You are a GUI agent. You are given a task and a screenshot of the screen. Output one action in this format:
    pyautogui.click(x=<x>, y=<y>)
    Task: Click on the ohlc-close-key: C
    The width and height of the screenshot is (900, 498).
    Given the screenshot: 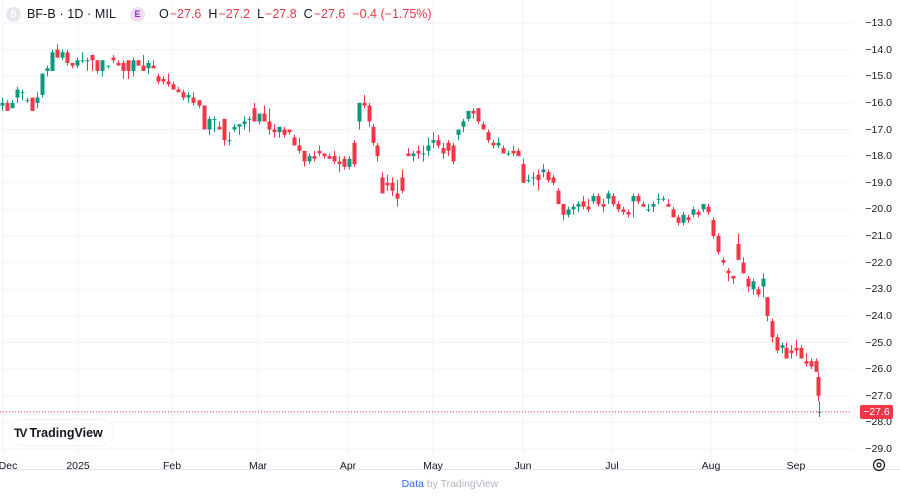 What is the action you would take?
    pyautogui.click(x=308, y=14)
    